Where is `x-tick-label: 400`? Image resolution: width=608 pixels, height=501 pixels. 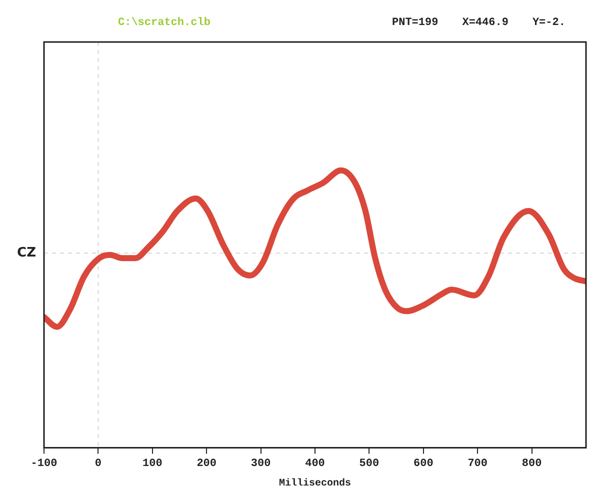 x-tick-label: 400 is located at coordinates (315, 464).